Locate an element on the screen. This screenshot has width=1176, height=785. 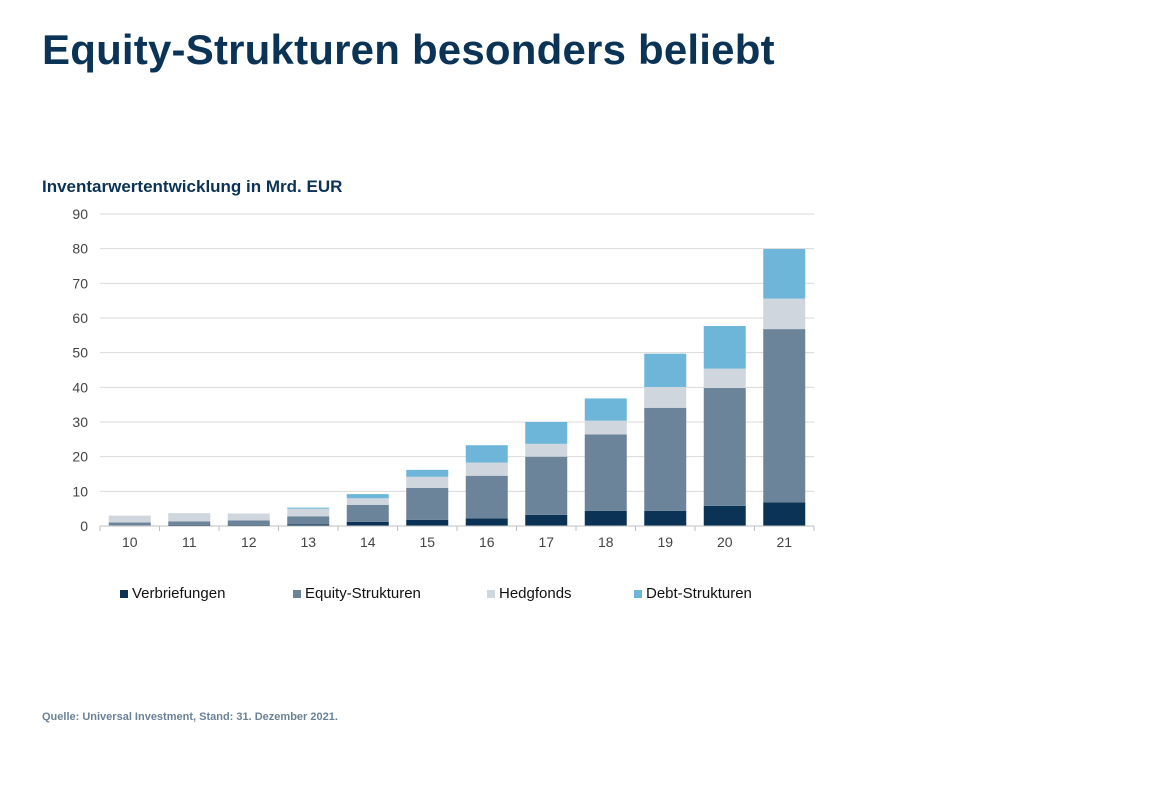
x-tick-label: 10 is located at coordinates (130, 542).